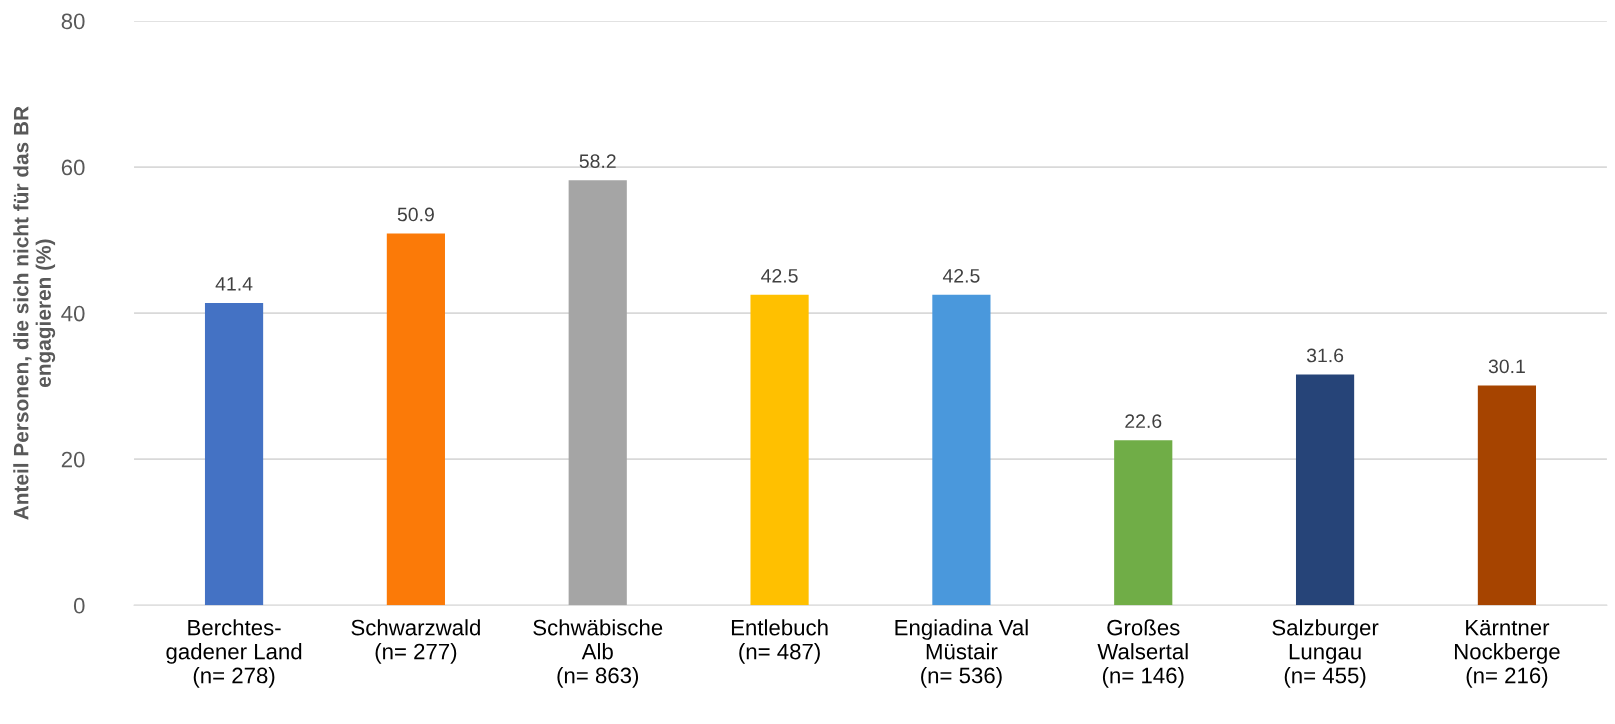 The width and height of the screenshot is (1615, 724). Describe the element at coordinates (779, 641) in the screenshot. I see `x-tick-label: Entlebuch (n= 487)` at that location.